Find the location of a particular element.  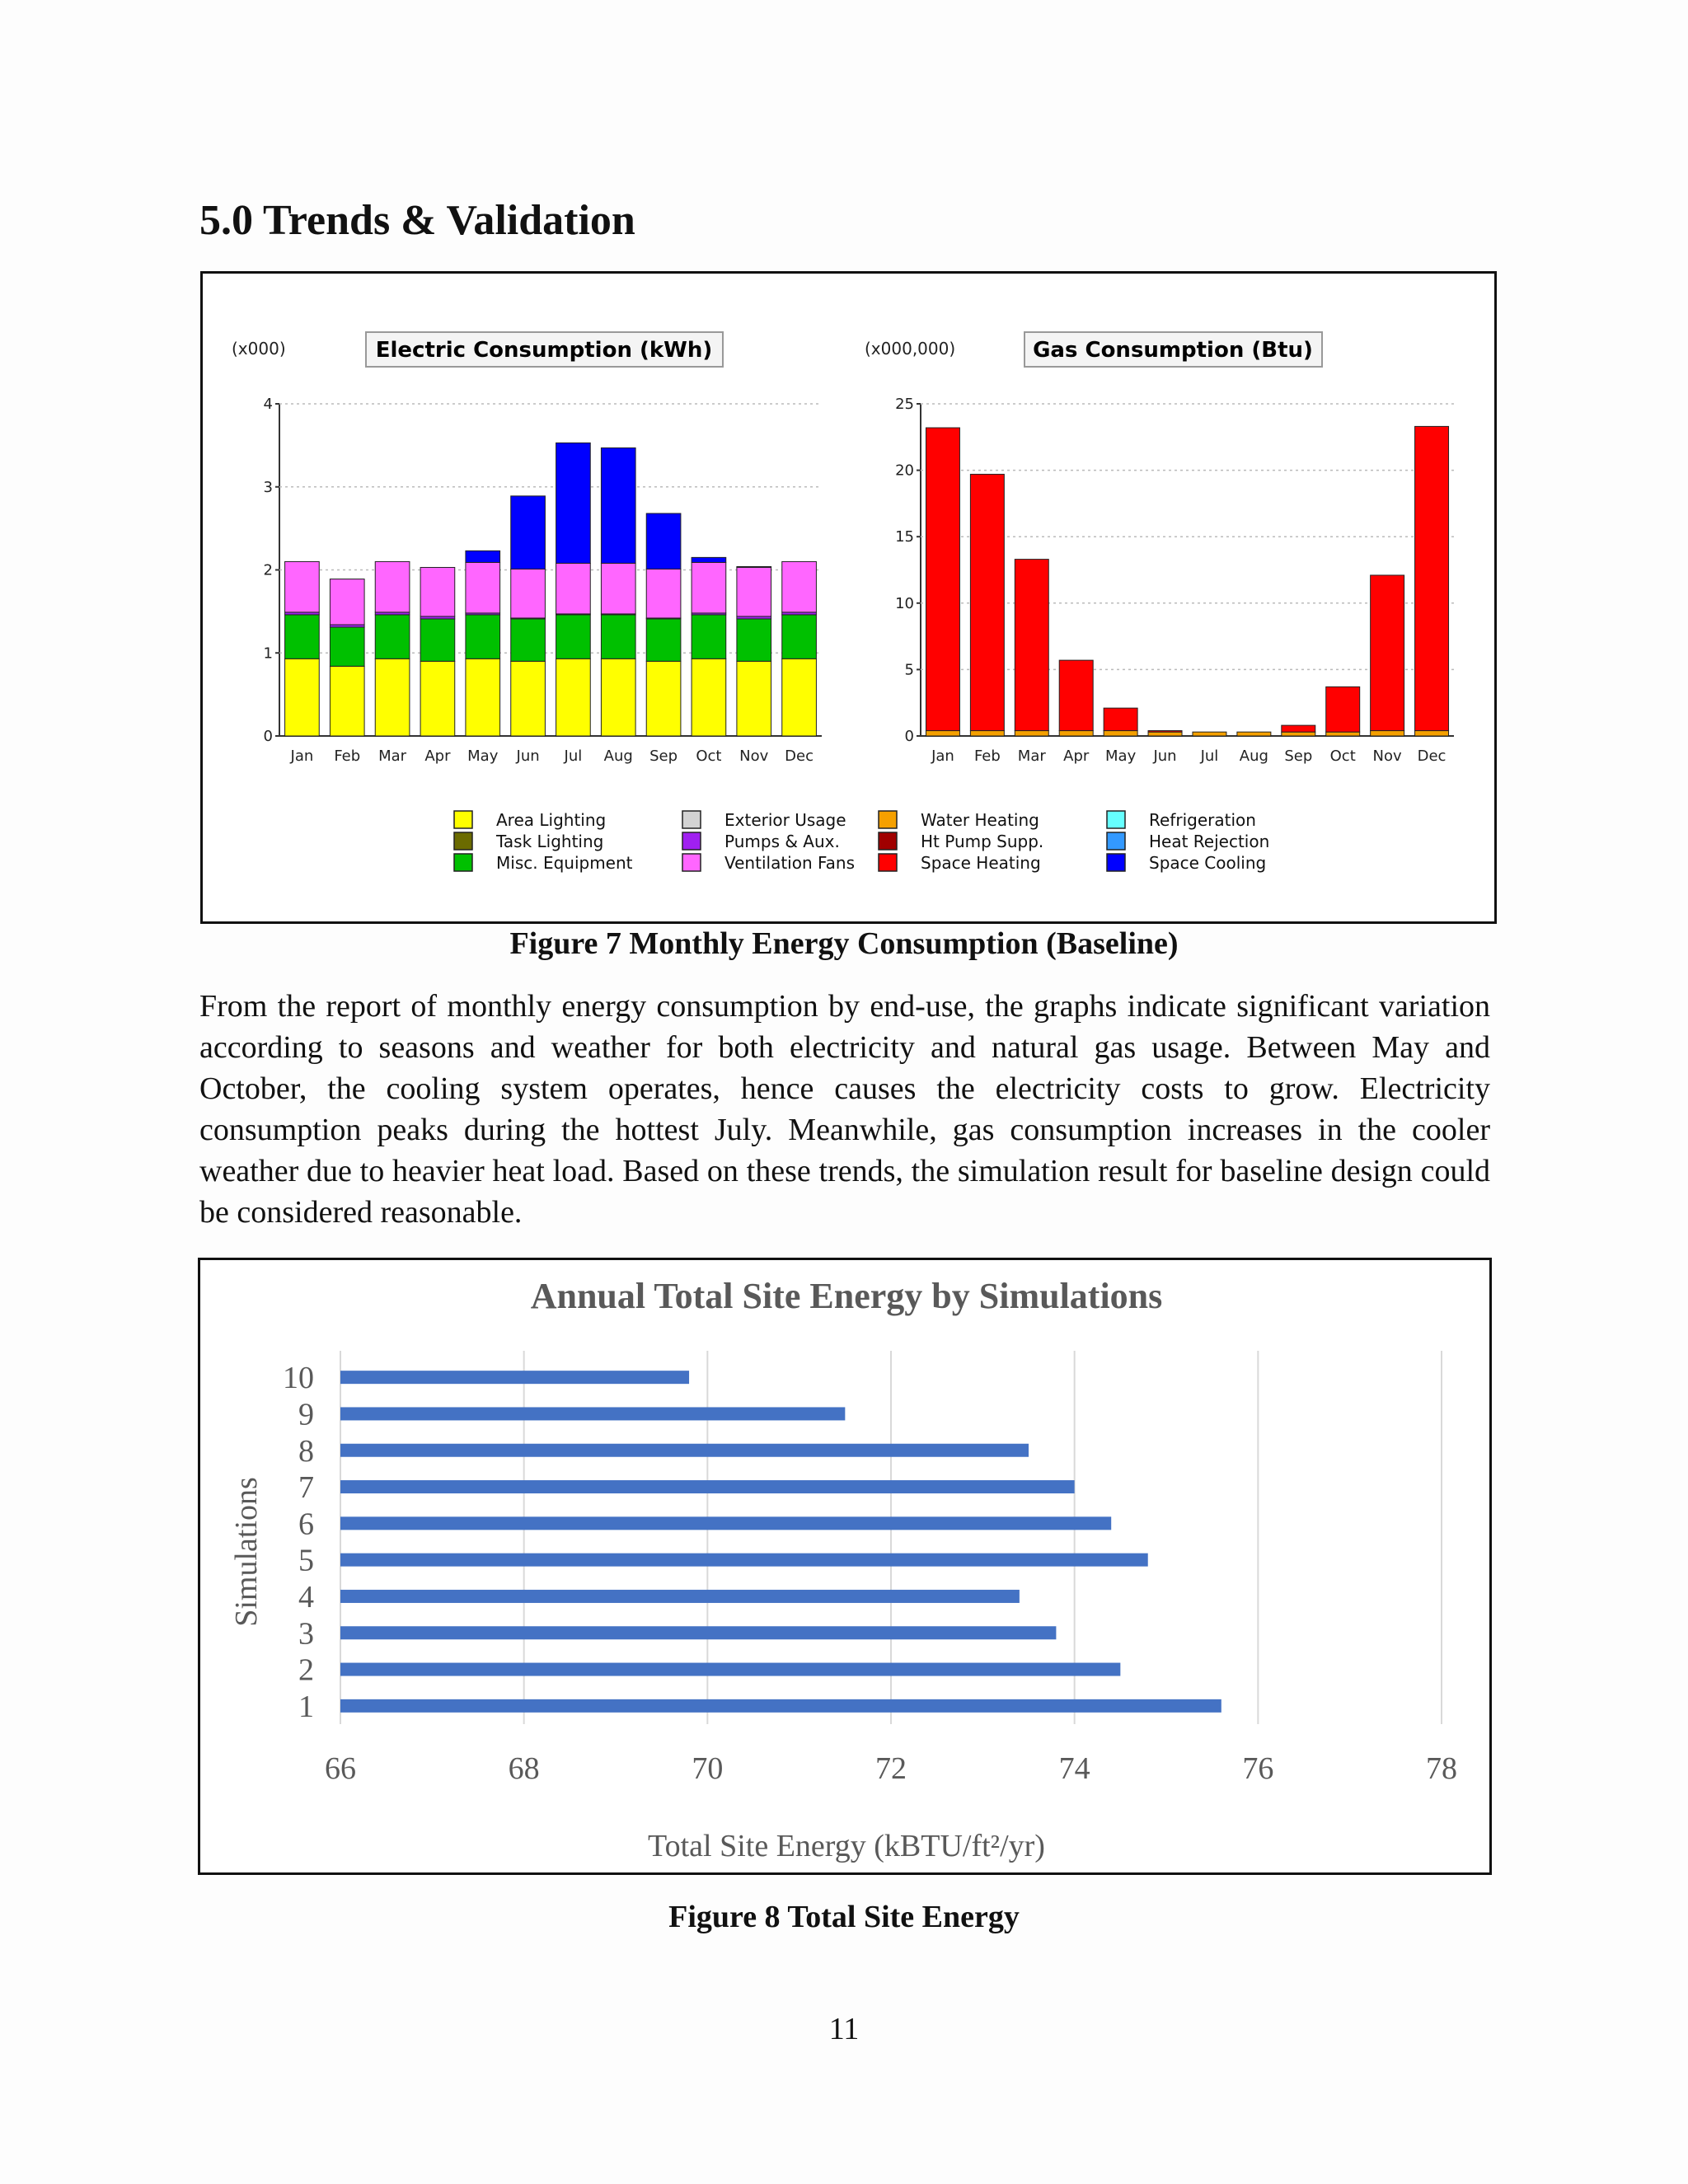

electric-x-tick-label: Nov is located at coordinates (753, 756).